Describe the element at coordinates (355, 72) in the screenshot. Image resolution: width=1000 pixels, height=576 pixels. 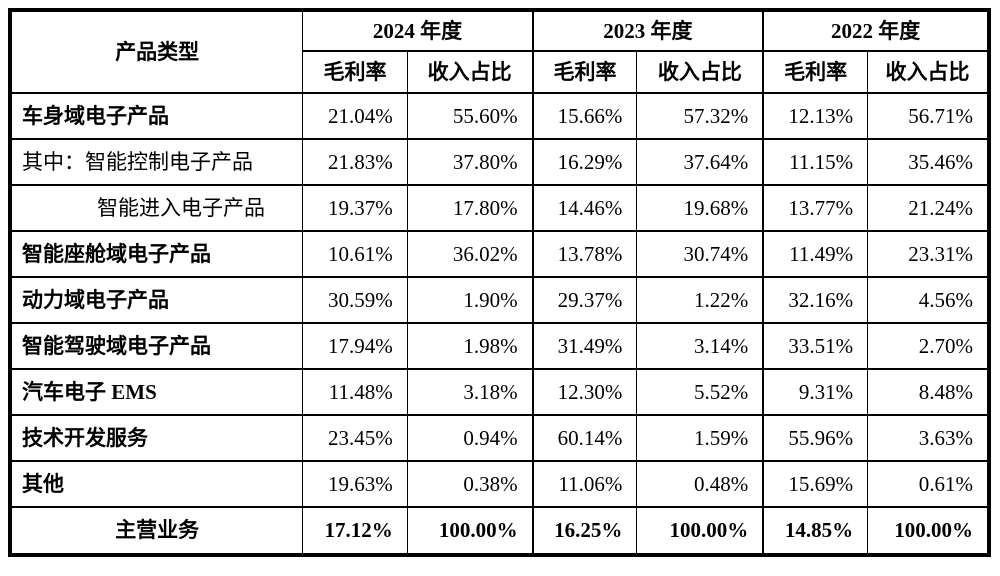
I see `subheader-2024-gross-margin: 毛利率` at that location.